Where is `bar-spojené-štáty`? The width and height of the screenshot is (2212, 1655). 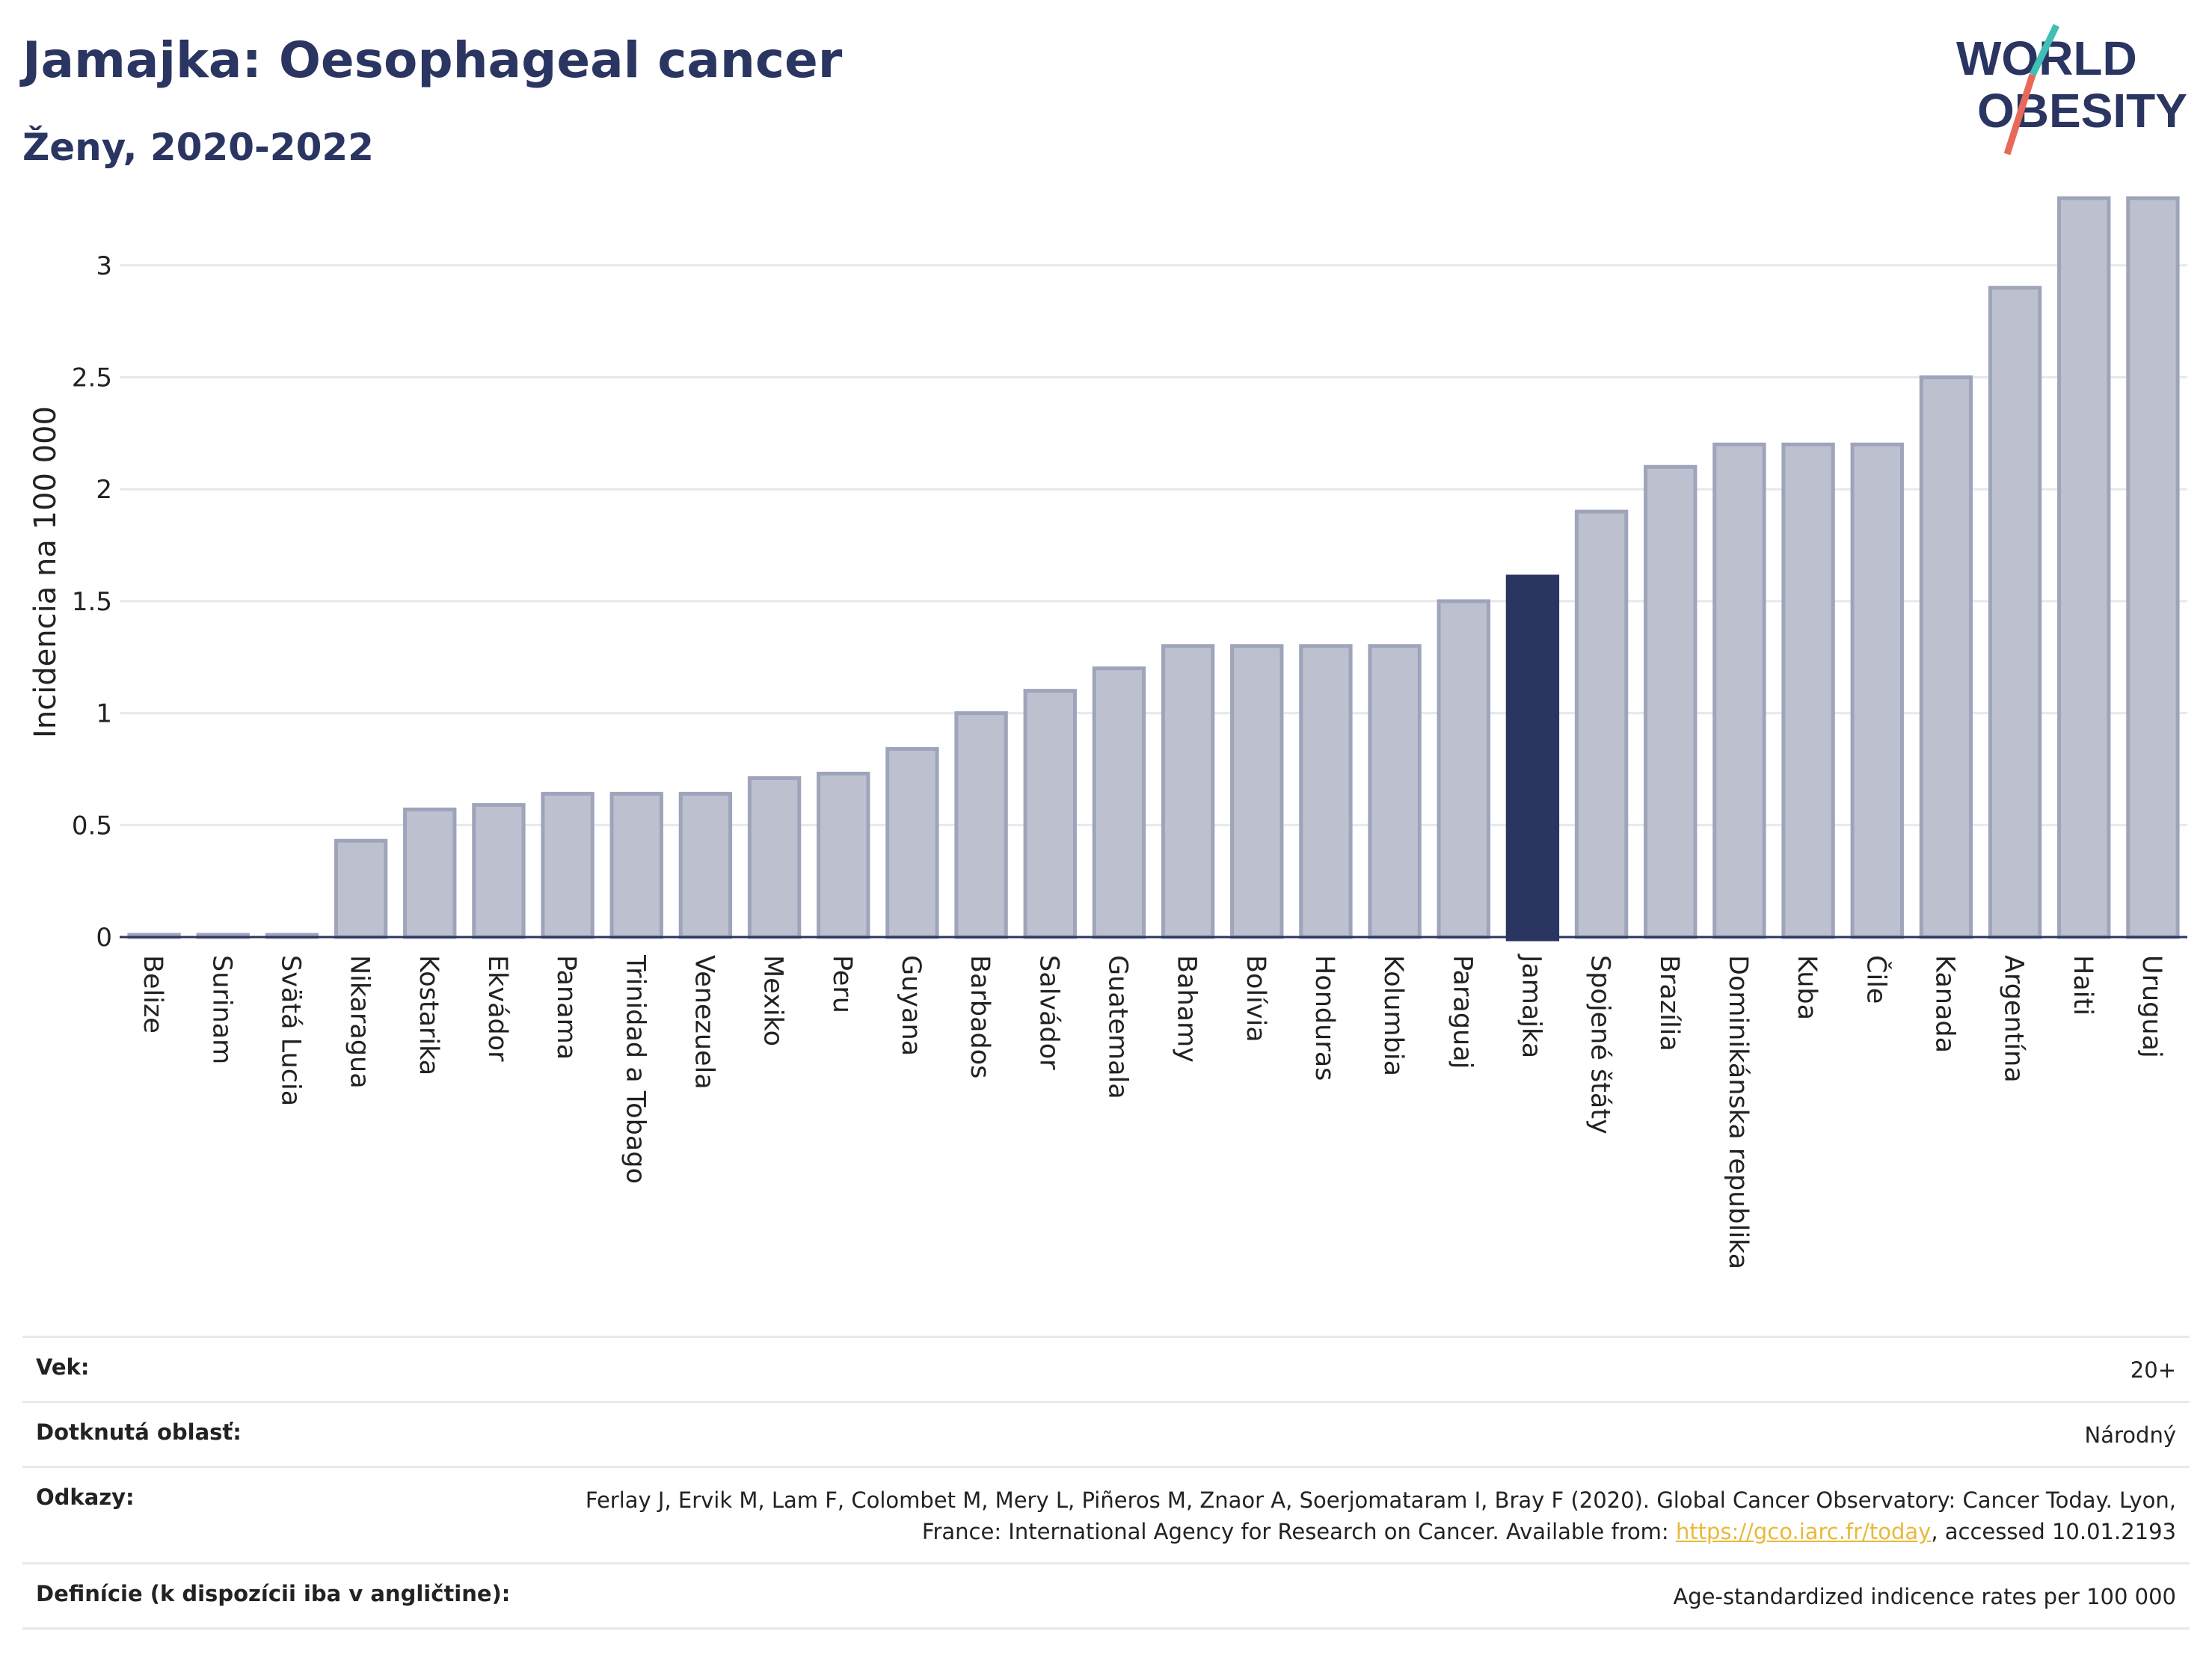
bar-spojené-štáty is located at coordinates (1601, 724).